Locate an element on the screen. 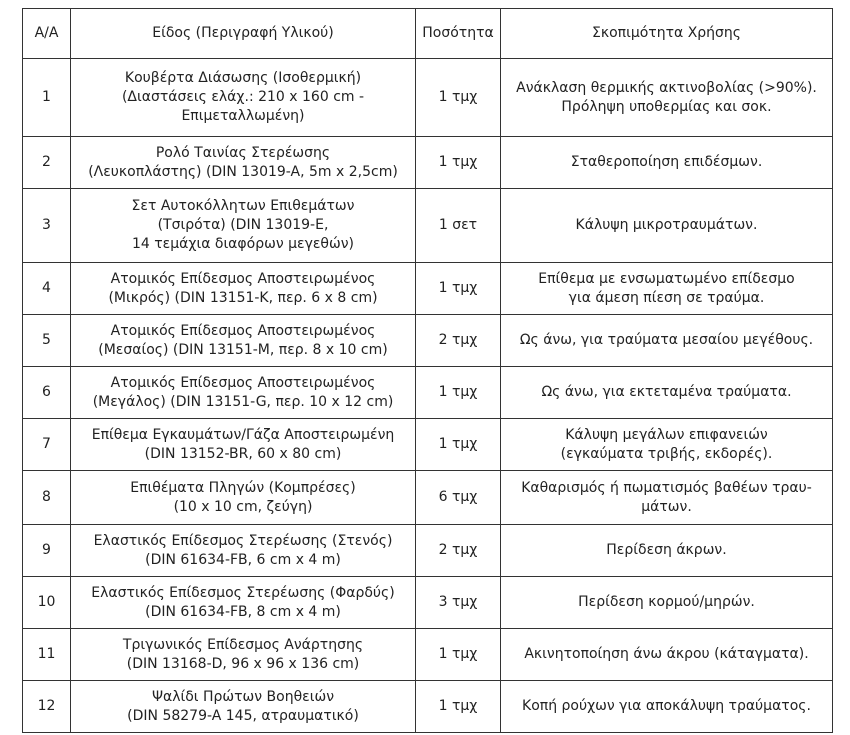 This screenshot has height=735, width=850. cell-text: Ως άνω, για εκτεταμένα τραύματα. is located at coordinates (666, 392).